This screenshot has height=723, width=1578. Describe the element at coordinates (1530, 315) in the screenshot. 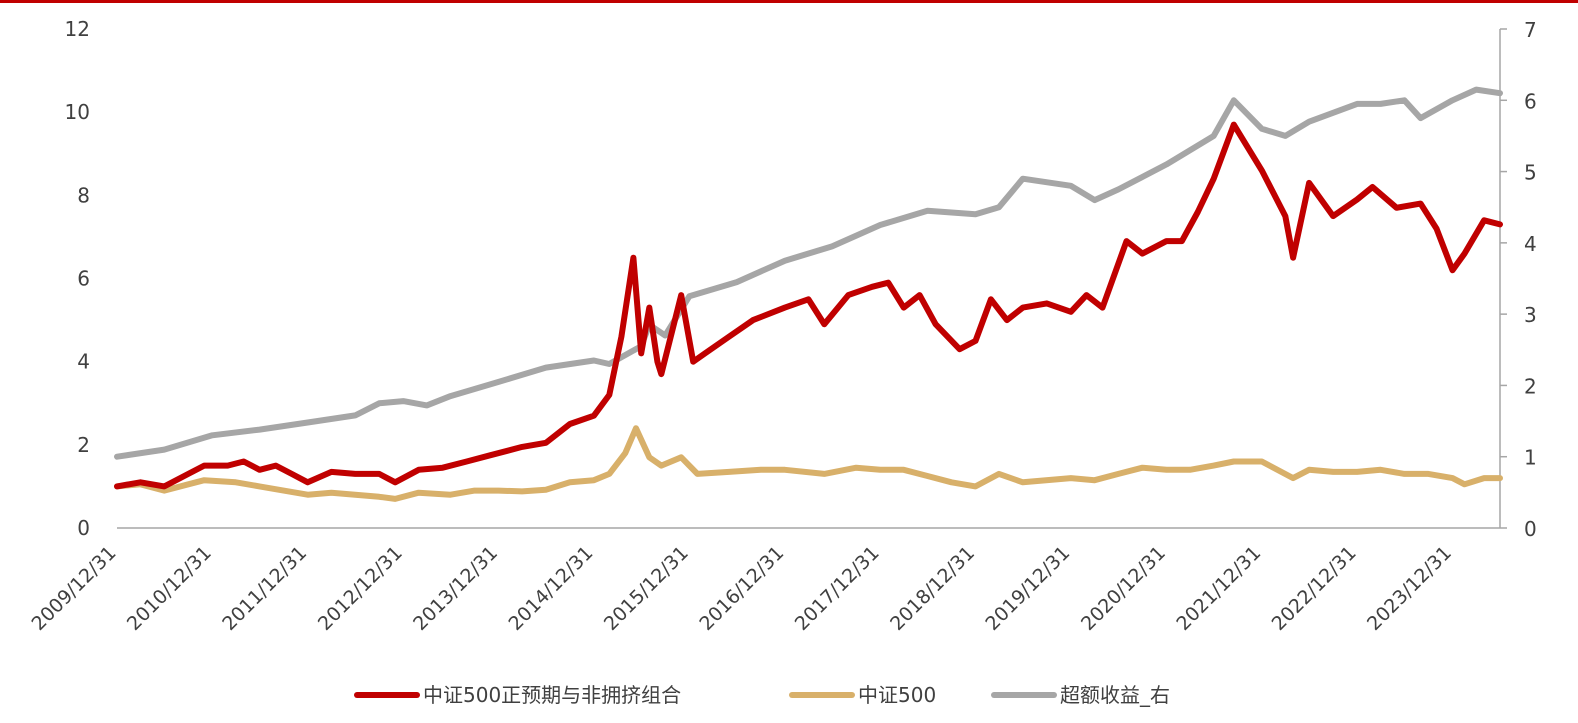

I see `right-tick-label: 3` at that location.